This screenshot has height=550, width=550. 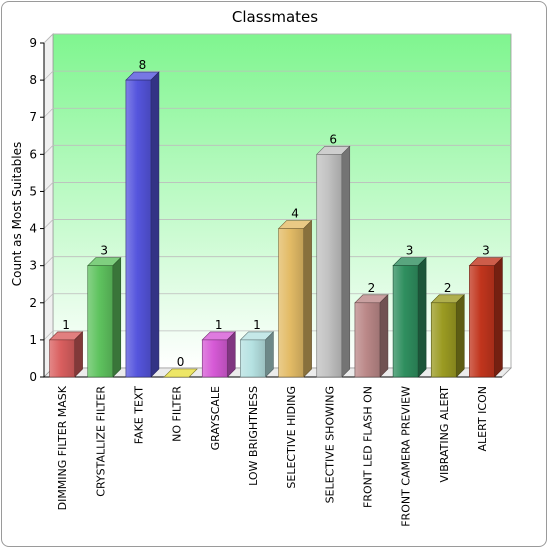 I want to click on data-label: 4, so click(x=295, y=214).